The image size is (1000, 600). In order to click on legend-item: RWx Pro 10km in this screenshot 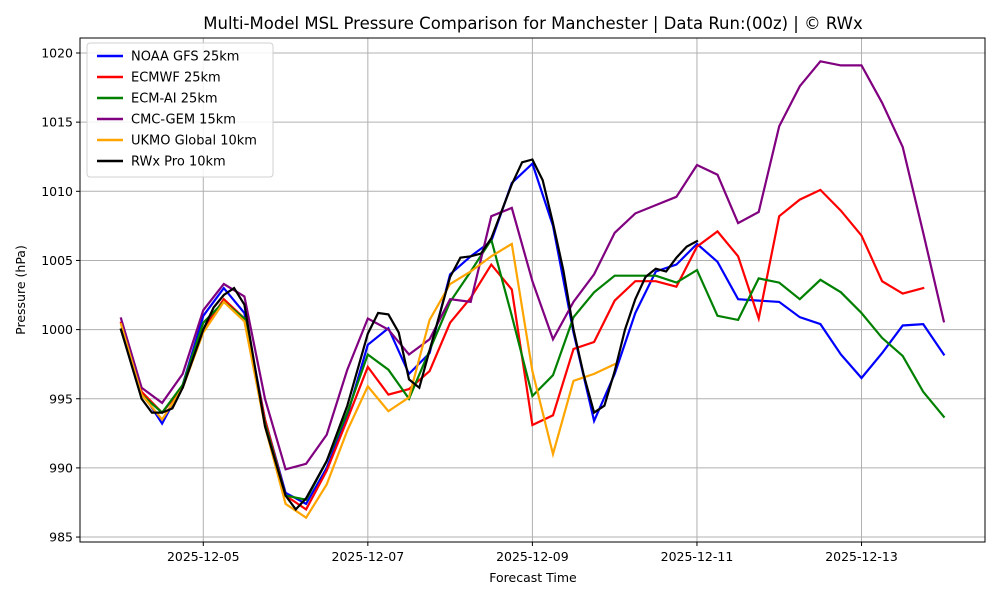, I will do `click(161, 162)`.